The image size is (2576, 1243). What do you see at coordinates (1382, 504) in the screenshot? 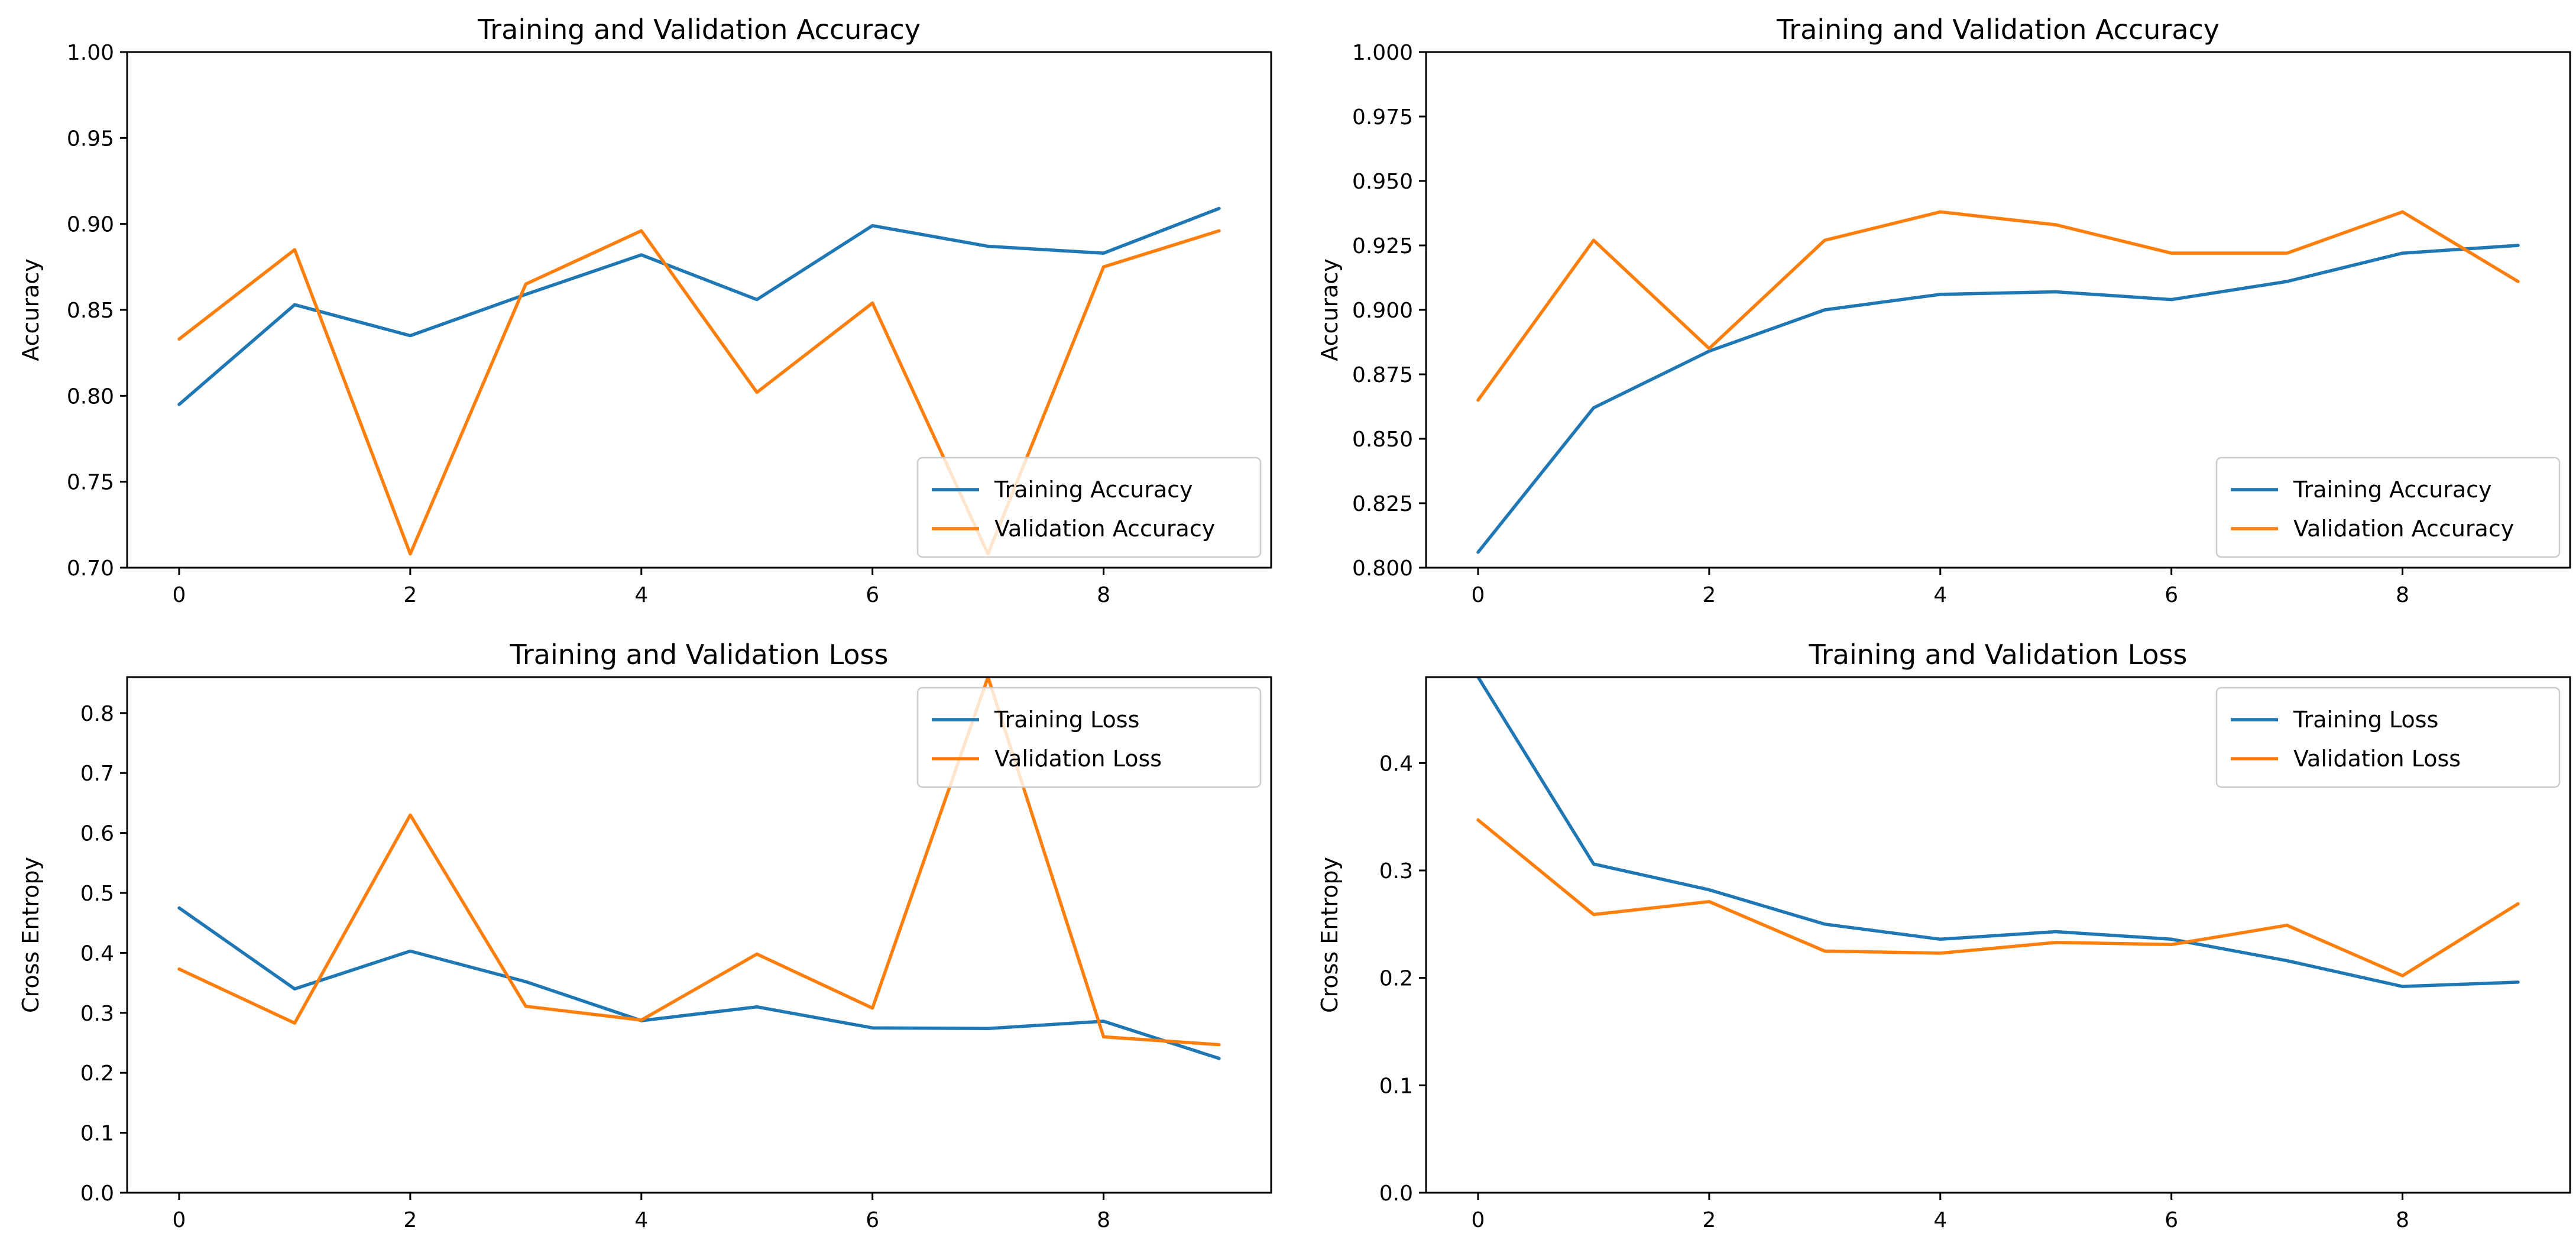
I see `y-tick-label: 0.825` at bounding box center [1382, 504].